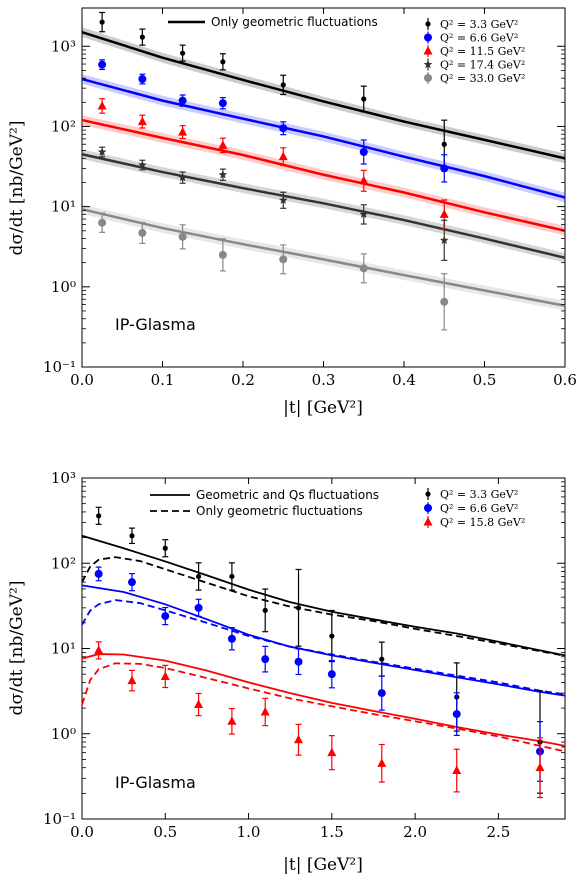 The image size is (585, 886). I want to click on top-legend-series-label: Q² = 3.3 GeV², so click(479, 24).